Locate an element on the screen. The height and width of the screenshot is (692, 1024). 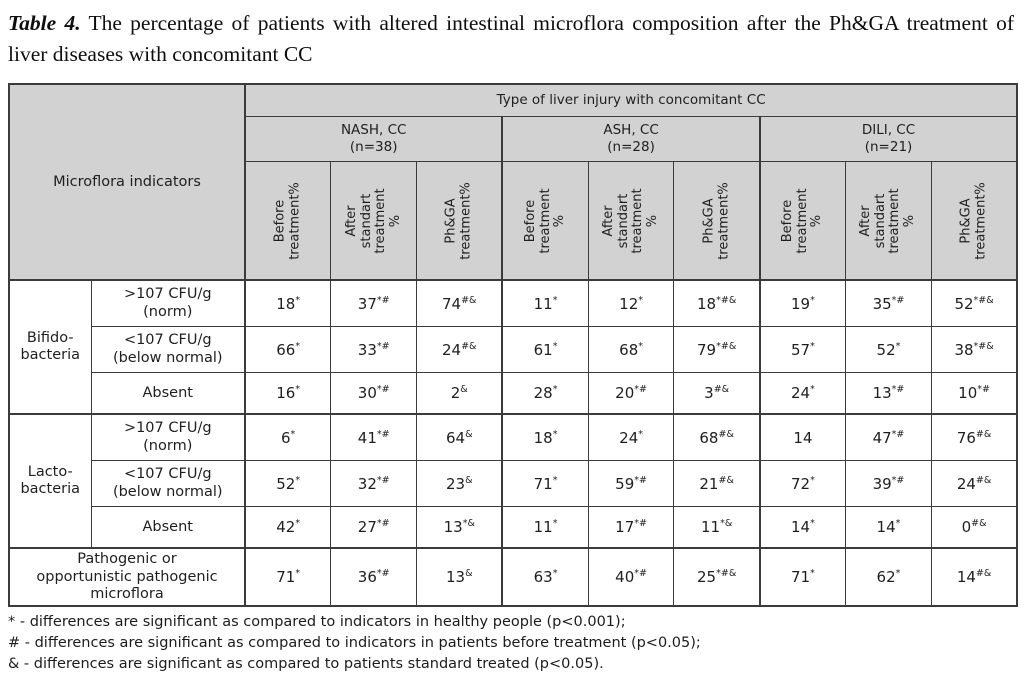
cell-value: 38 is located at coordinates (964, 349).